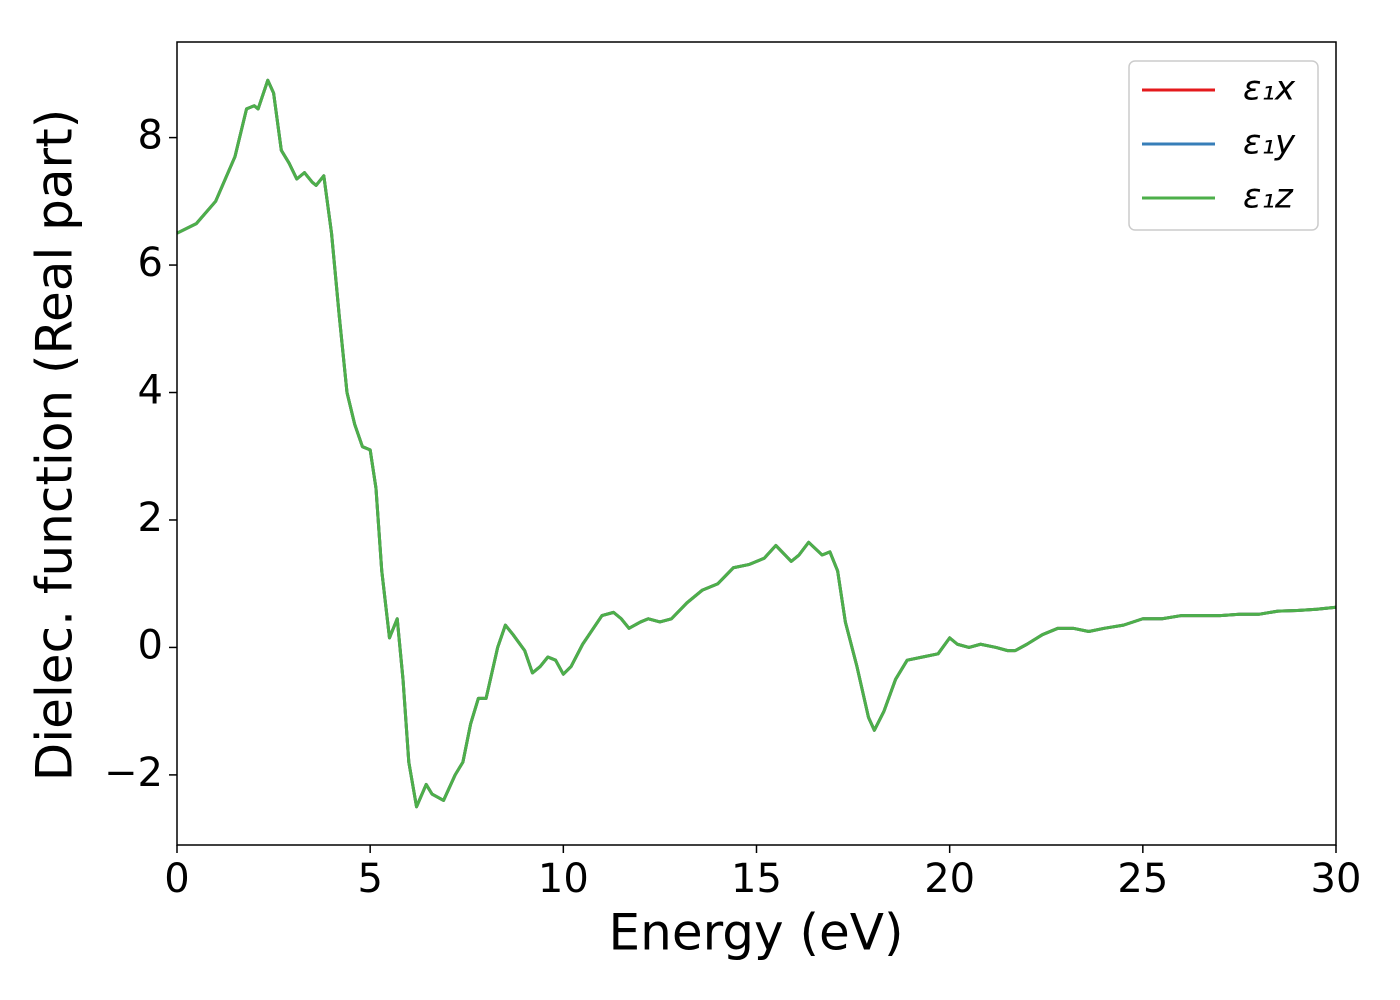  What do you see at coordinates (150, 518) in the screenshot?
I see `y-tick-label: 2` at bounding box center [150, 518].